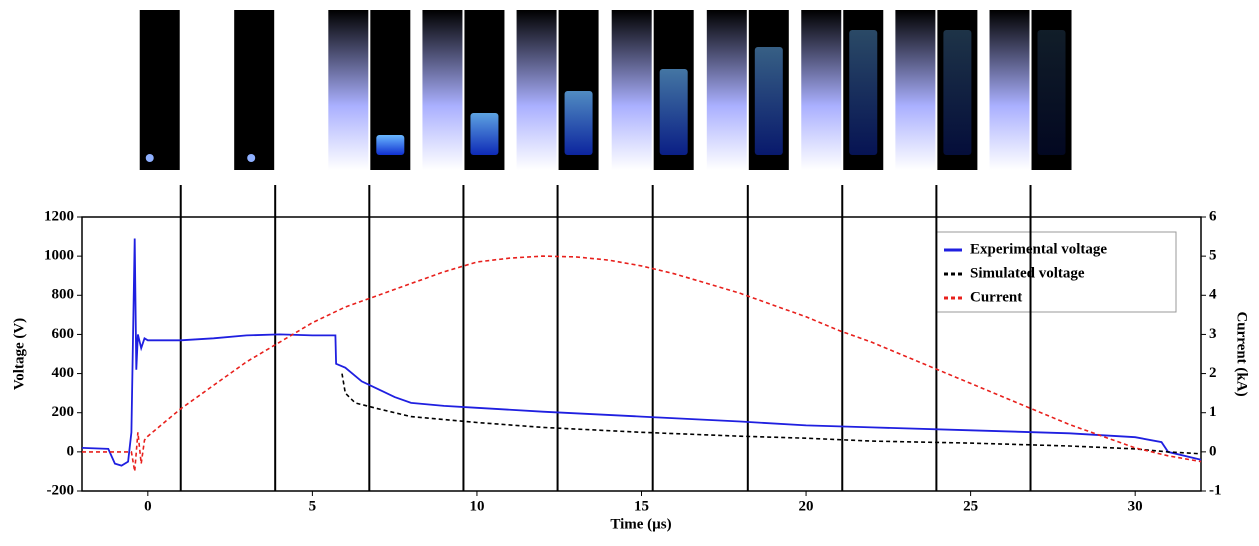  Describe the element at coordinates (313, 506) in the screenshot. I see `x-tick-label: 5` at that location.